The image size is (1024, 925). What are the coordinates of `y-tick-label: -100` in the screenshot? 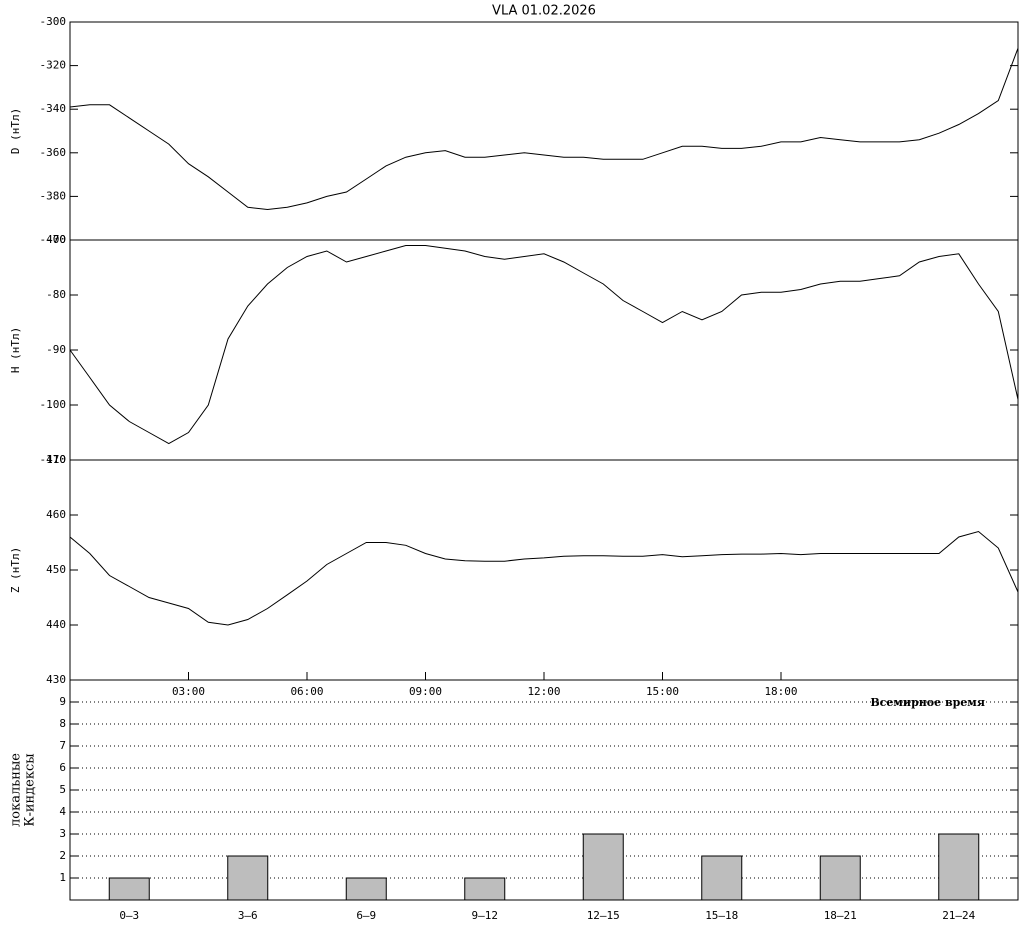 It's located at (53, 404).